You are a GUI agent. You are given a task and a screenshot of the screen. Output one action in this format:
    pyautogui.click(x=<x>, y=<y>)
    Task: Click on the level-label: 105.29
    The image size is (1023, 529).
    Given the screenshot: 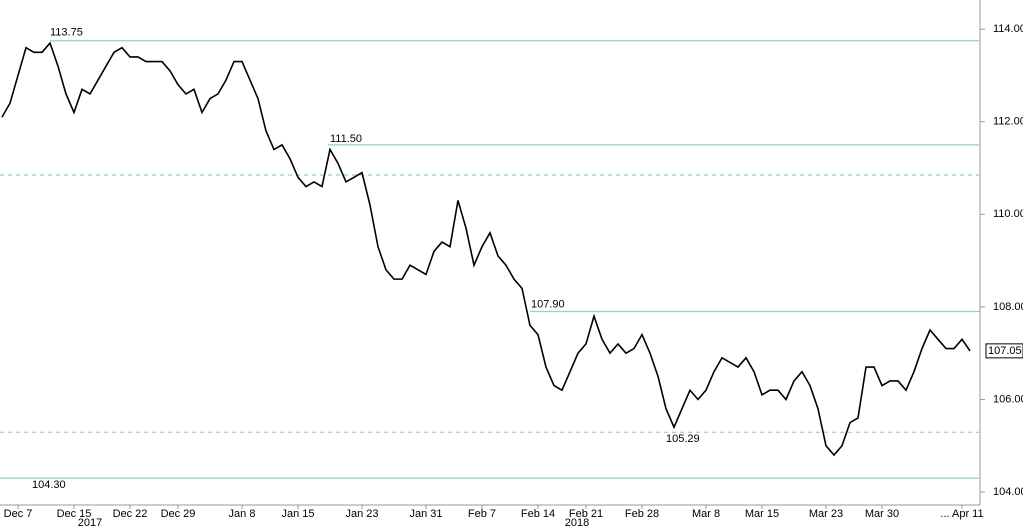 What is the action you would take?
    pyautogui.click(x=683, y=439)
    